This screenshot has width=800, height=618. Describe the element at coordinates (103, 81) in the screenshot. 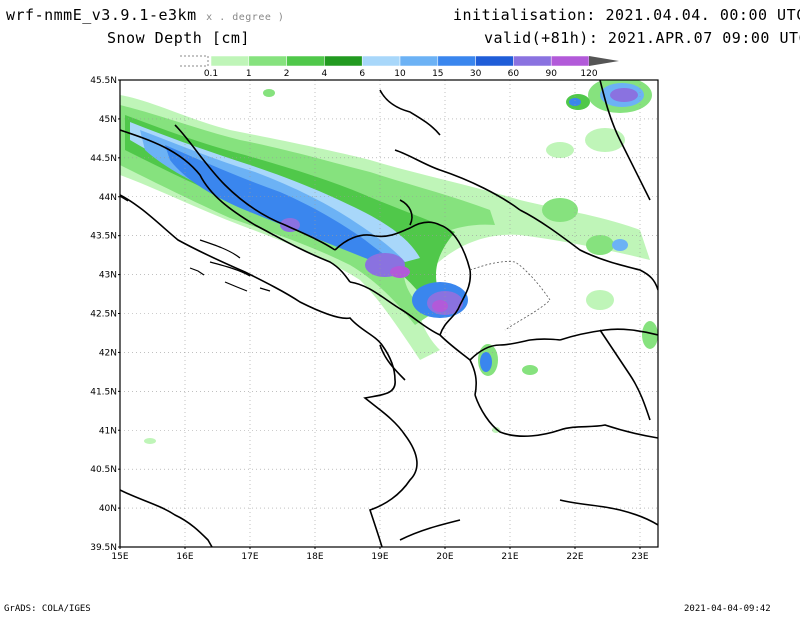

I see `lat-label: 45.5N` at that location.